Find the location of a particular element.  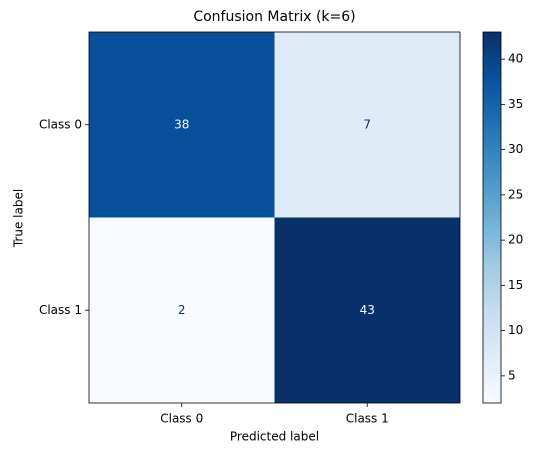

colorbar-tick-label: 30 is located at coordinates (515, 149).